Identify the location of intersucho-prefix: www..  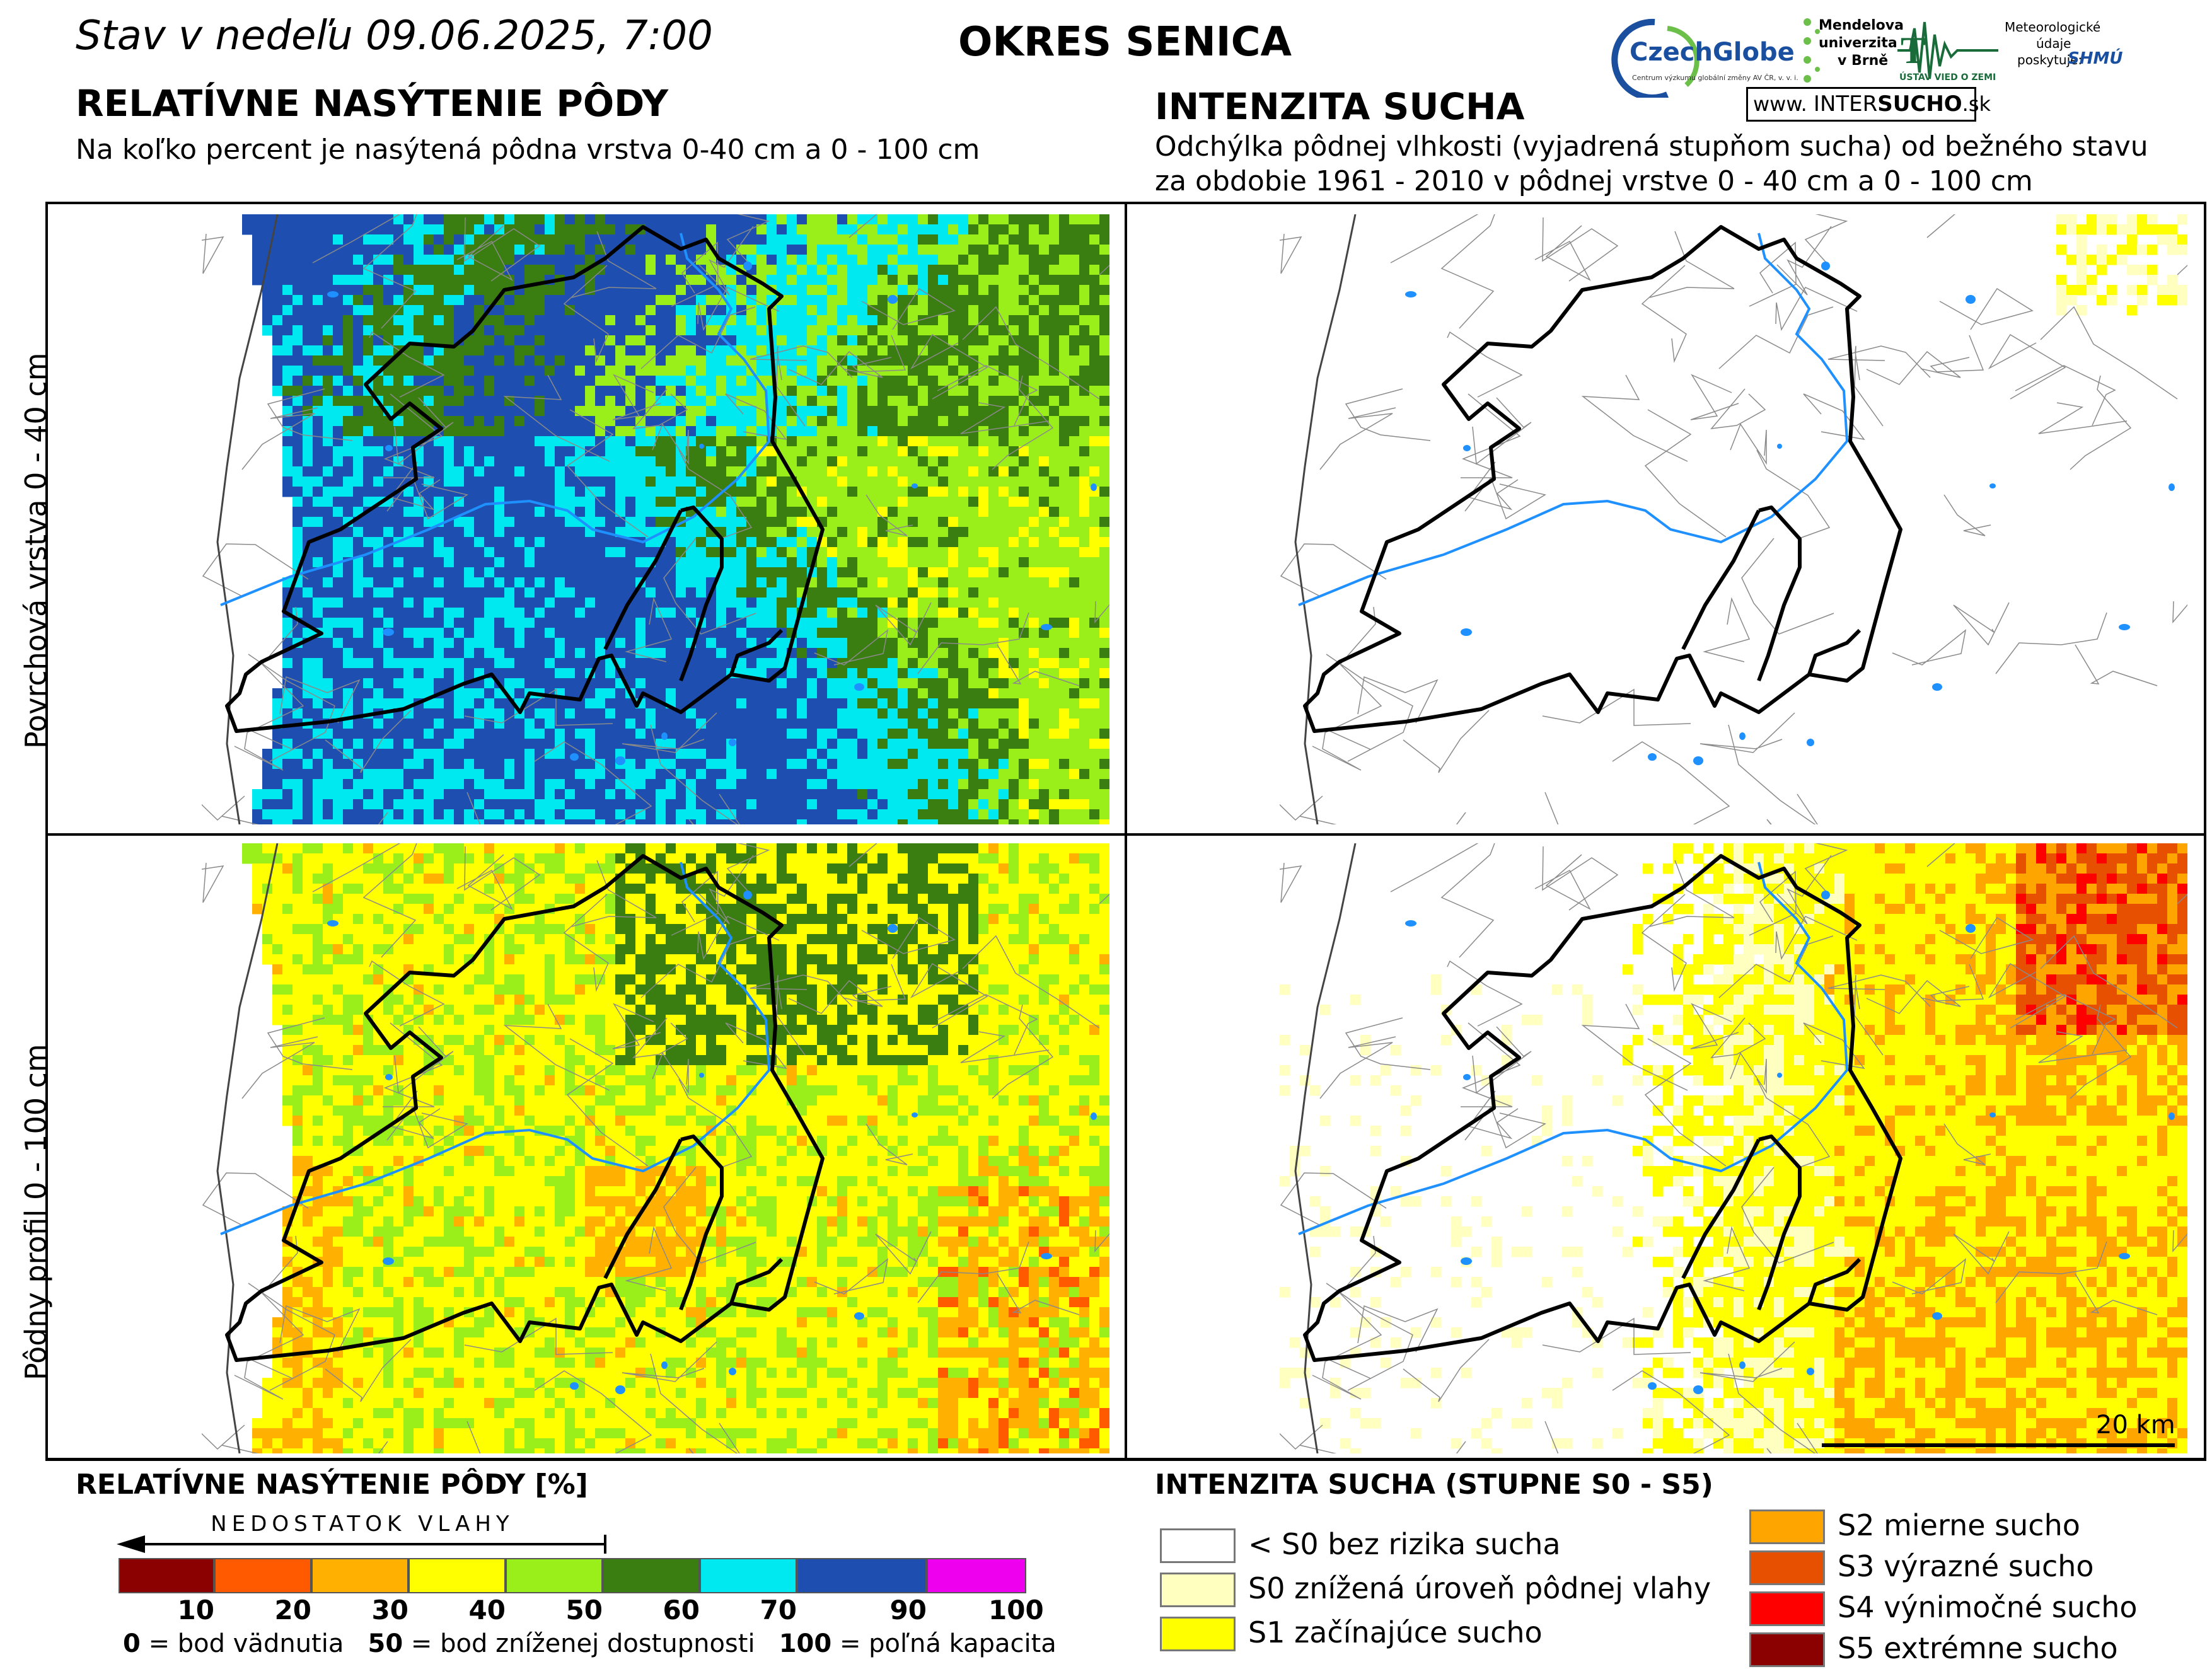
(1780, 104).